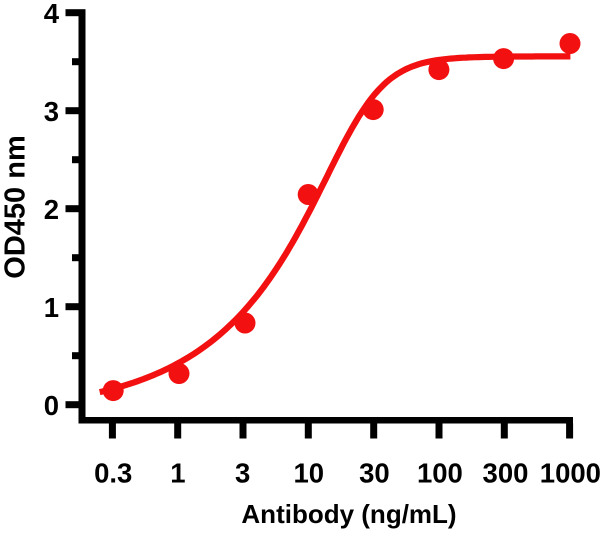 The image size is (600, 542). I want to click on svg-text: 100, so click(440, 473).